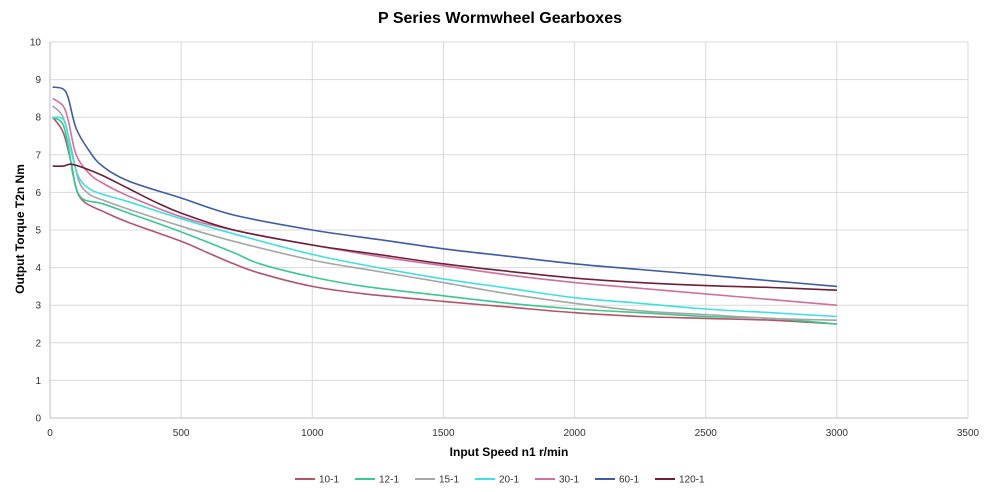 This screenshot has height=492, width=1000. What do you see at coordinates (38, 193) in the screenshot?
I see `y-tick-label: 6` at bounding box center [38, 193].